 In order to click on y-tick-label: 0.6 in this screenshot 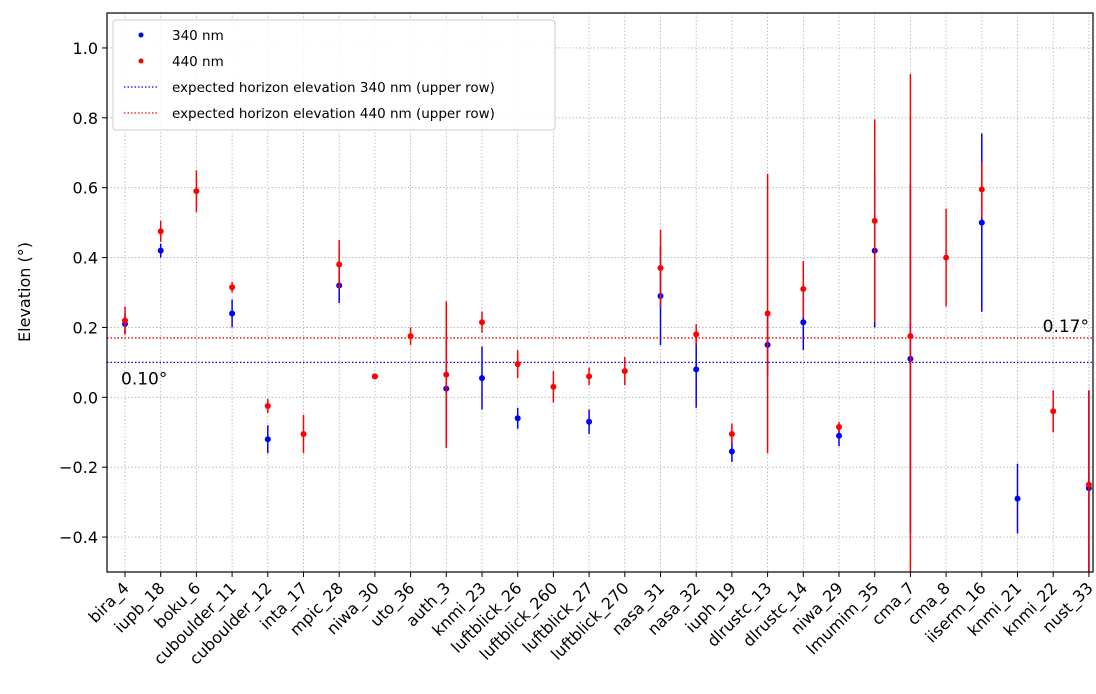, I will do `click(85, 188)`.